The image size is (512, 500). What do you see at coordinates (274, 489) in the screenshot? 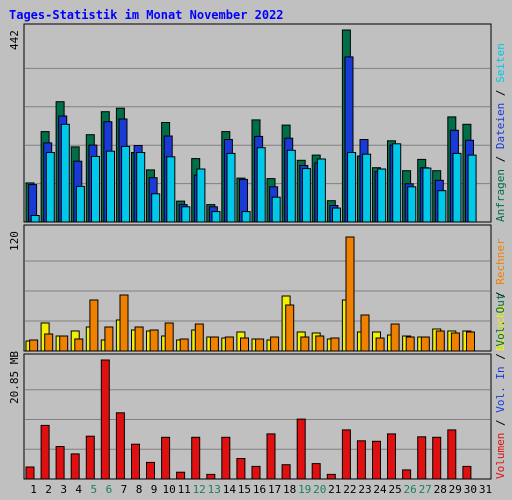
I see `x-tick-label: 17` at bounding box center [274, 489].